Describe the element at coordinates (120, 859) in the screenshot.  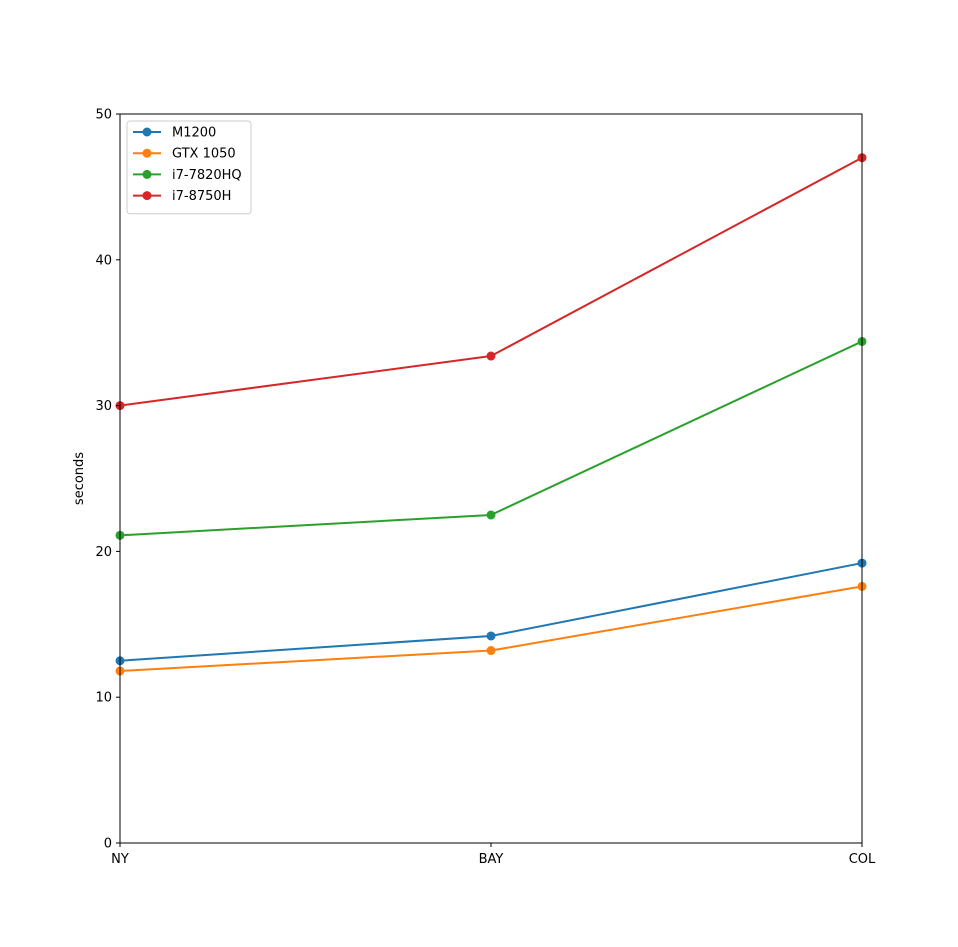
I see `x-tick-label: NY` at that location.